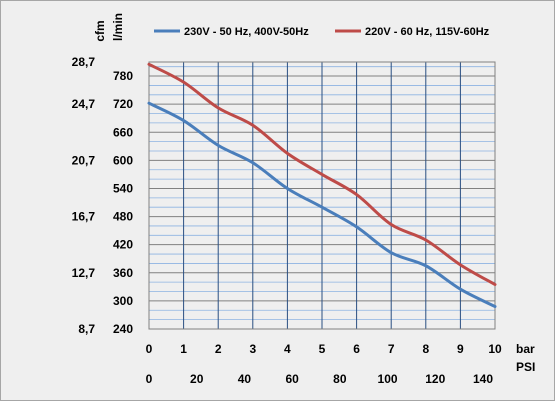 The width and height of the screenshot is (555, 401). Describe the element at coordinates (84, 217) in the screenshot. I see `y-secondary-tick-label: 16,7` at that location.